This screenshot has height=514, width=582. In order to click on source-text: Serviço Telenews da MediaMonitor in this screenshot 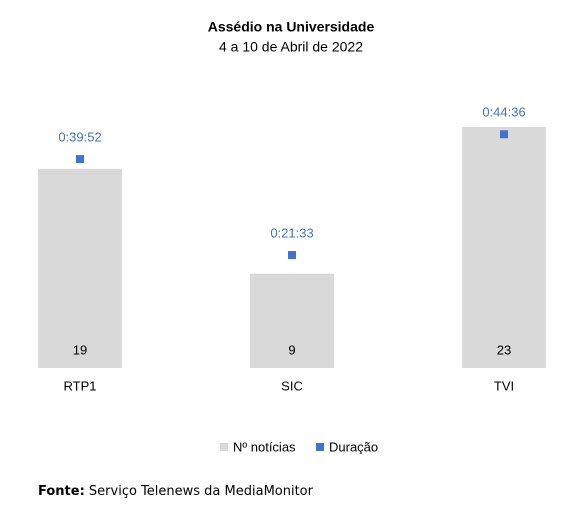, I will do `click(201, 491)`.